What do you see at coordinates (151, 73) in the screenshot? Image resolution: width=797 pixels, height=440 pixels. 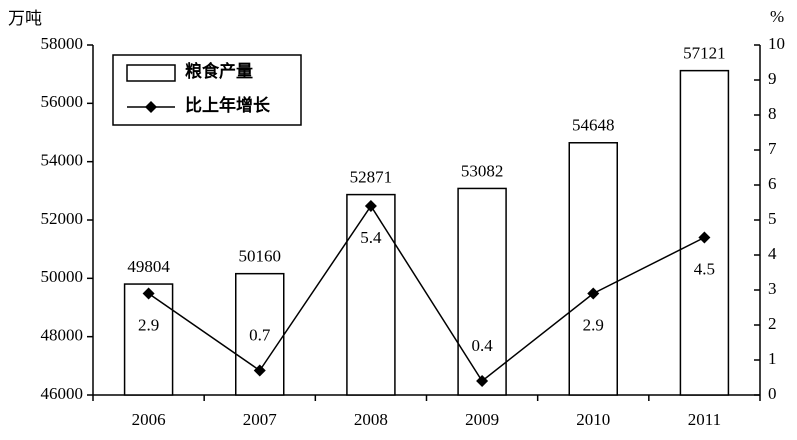 I see `legend-swatch` at bounding box center [151, 73].